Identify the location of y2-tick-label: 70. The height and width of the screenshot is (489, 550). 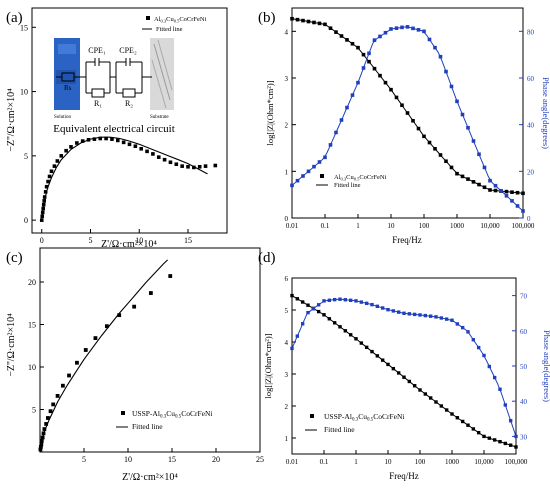
(524, 297).